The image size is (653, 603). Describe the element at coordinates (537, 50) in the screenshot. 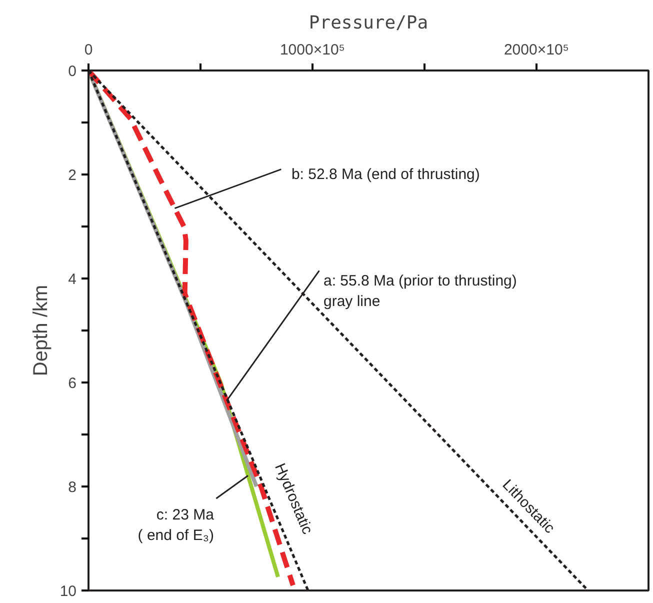

I see `x-tick-label: 2000×10⁵` at that location.